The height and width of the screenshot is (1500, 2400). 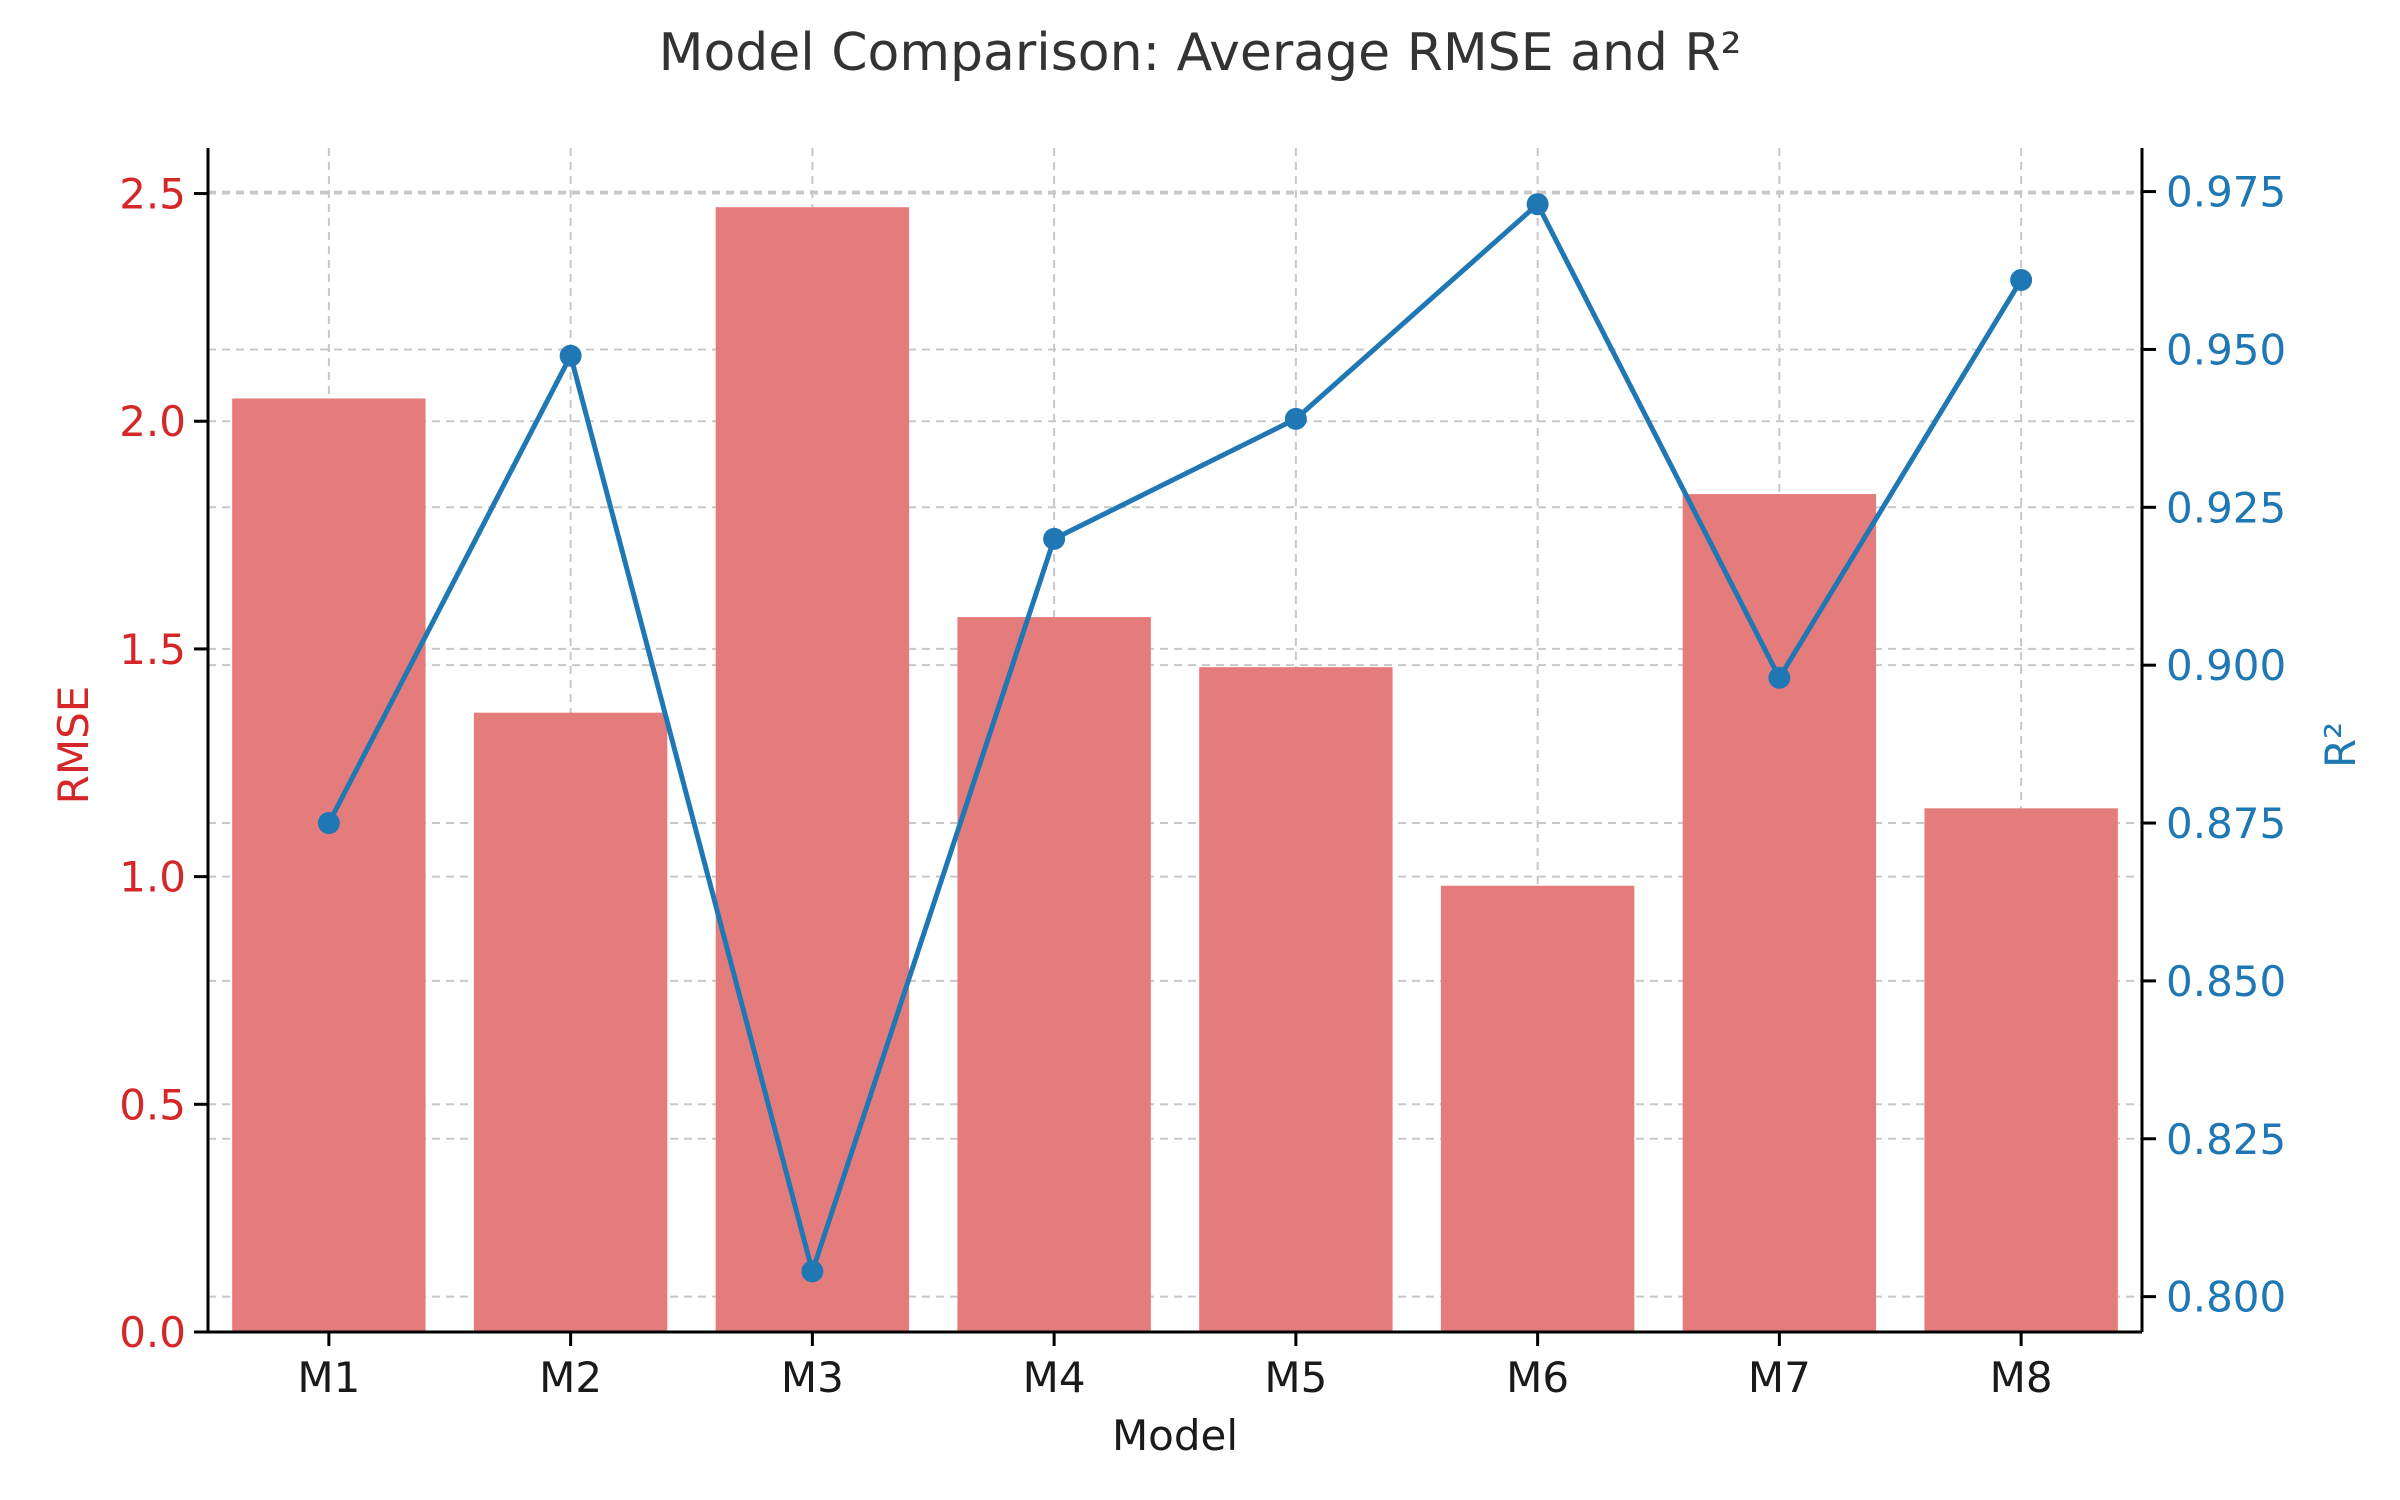 I want to click on left-axis-ticks: 0.0 0.5 1.0 1.5 2.0 2.5, so click(x=163, y=763).